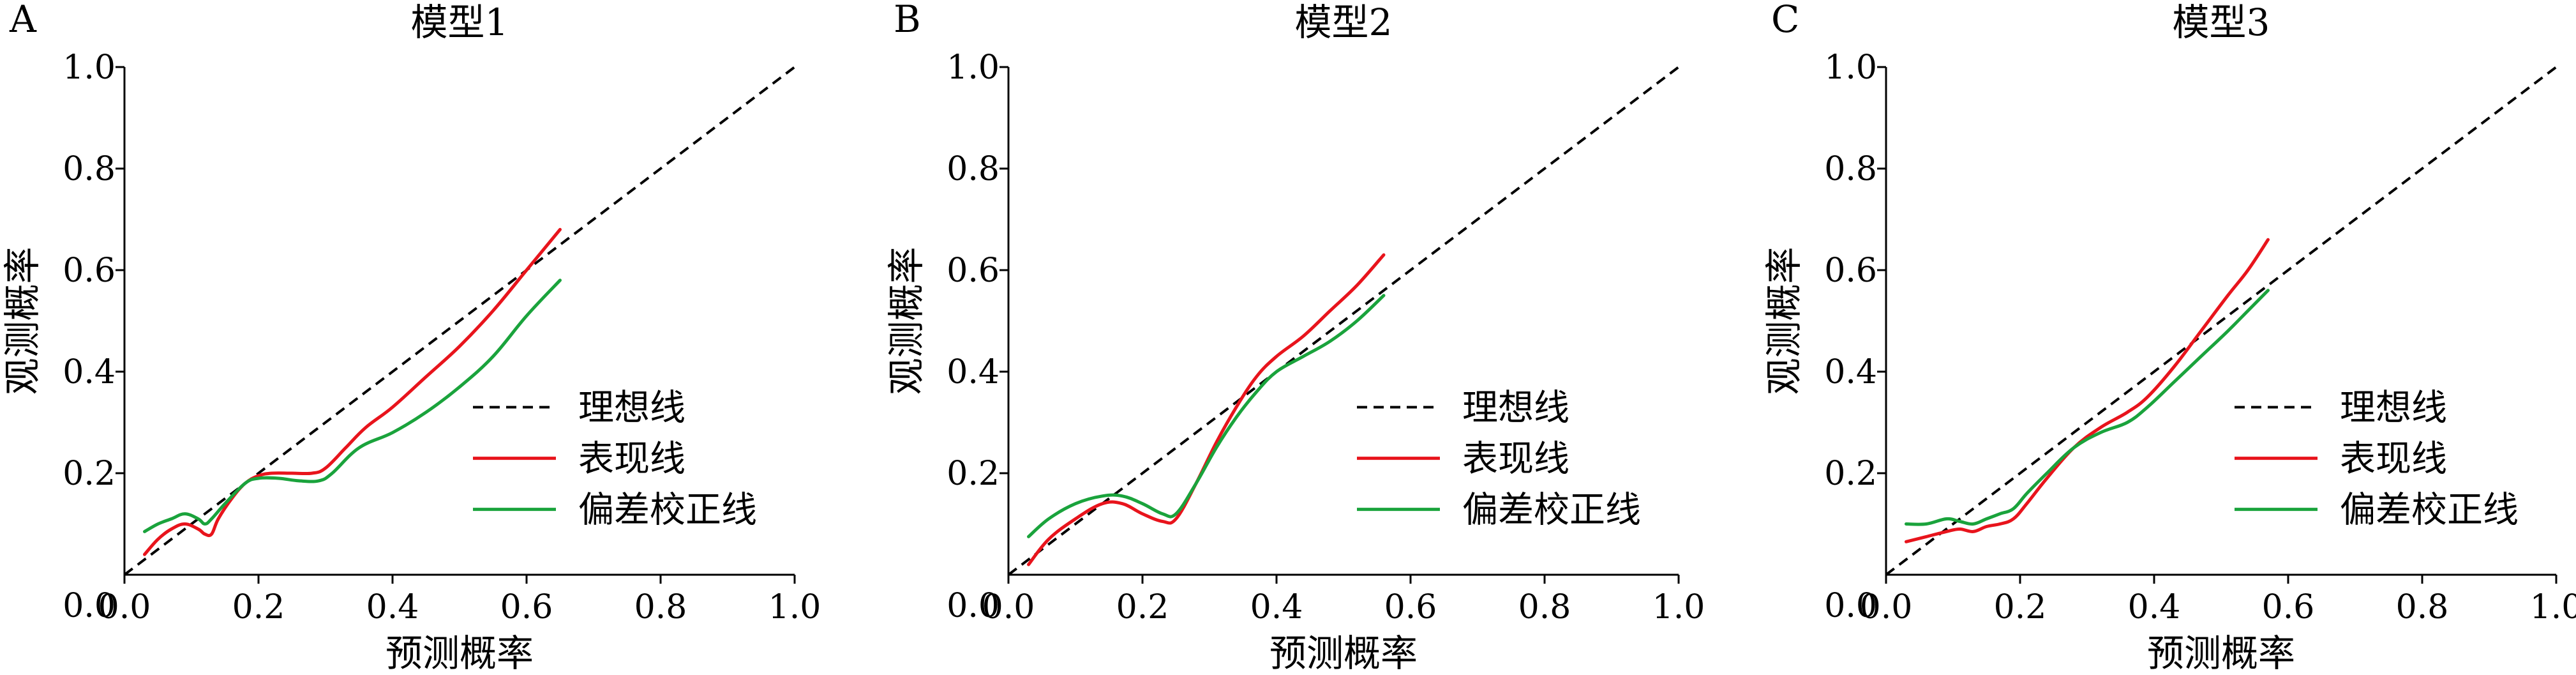 The height and width of the screenshot is (675, 2576). Describe the element at coordinates (1344, 22) in the screenshot. I see `panel-title: 模型2` at that location.